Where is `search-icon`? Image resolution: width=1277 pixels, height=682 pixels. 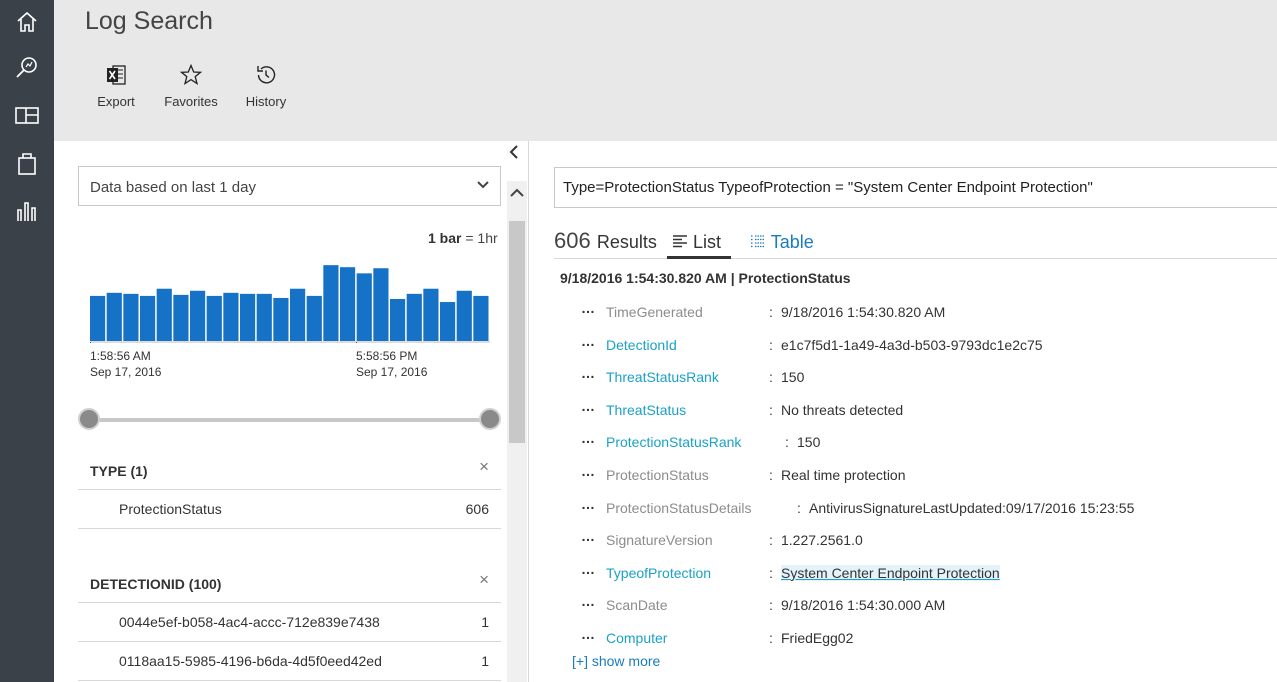 search-icon is located at coordinates (27, 68).